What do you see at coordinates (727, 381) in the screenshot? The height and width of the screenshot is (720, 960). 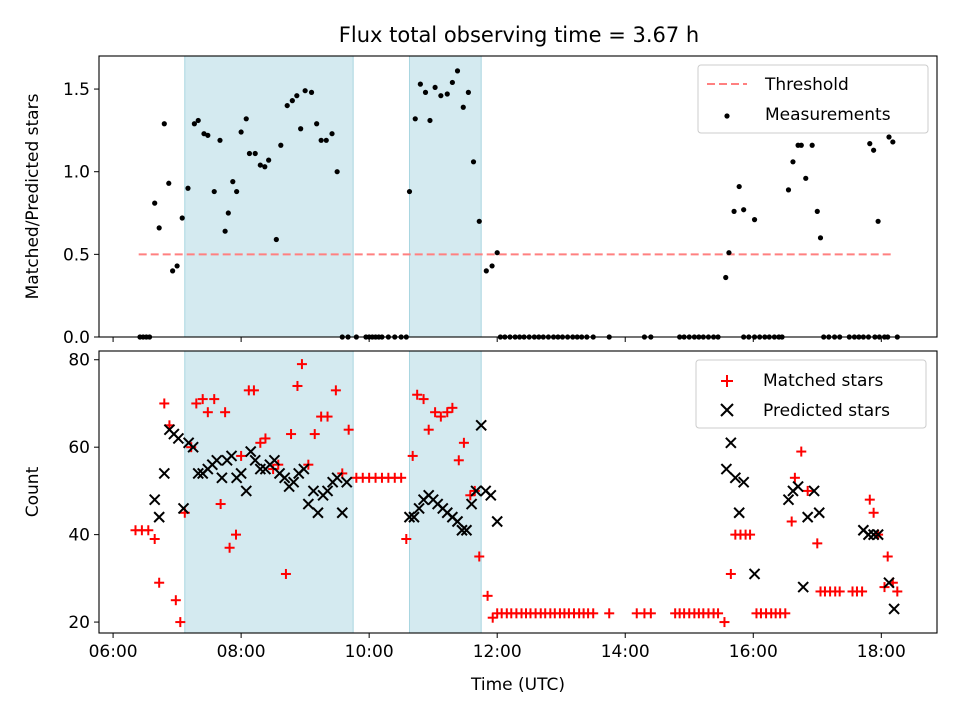 I see `matched-legend-swatch` at bounding box center [727, 381].